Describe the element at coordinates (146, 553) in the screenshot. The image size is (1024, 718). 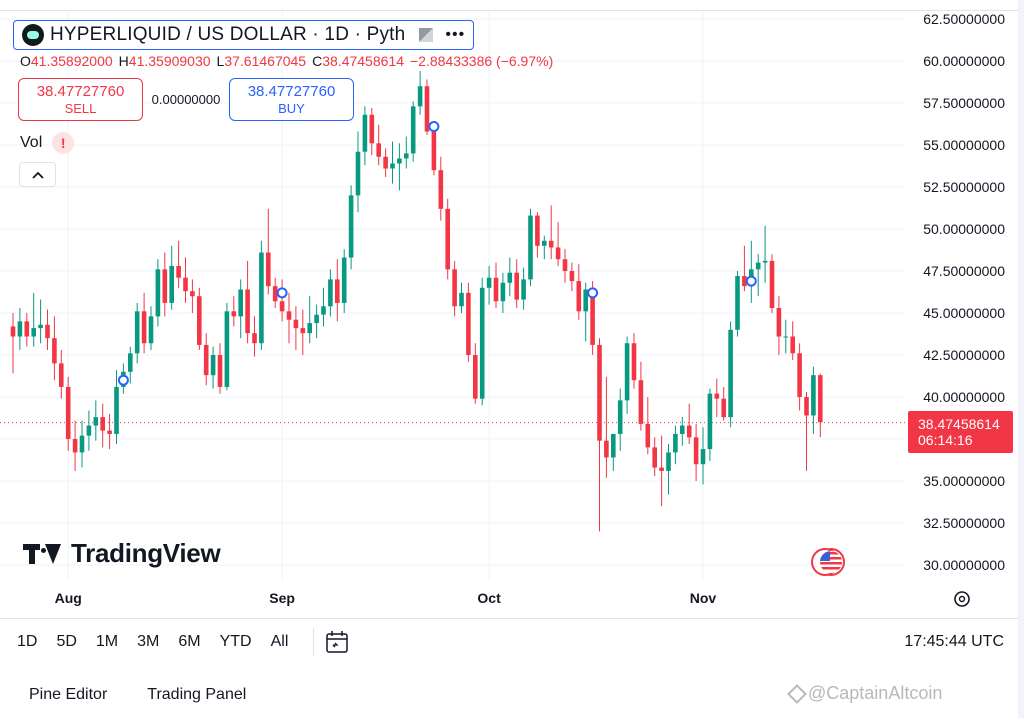
I see `tradingview-logo-text: TradingView` at that location.